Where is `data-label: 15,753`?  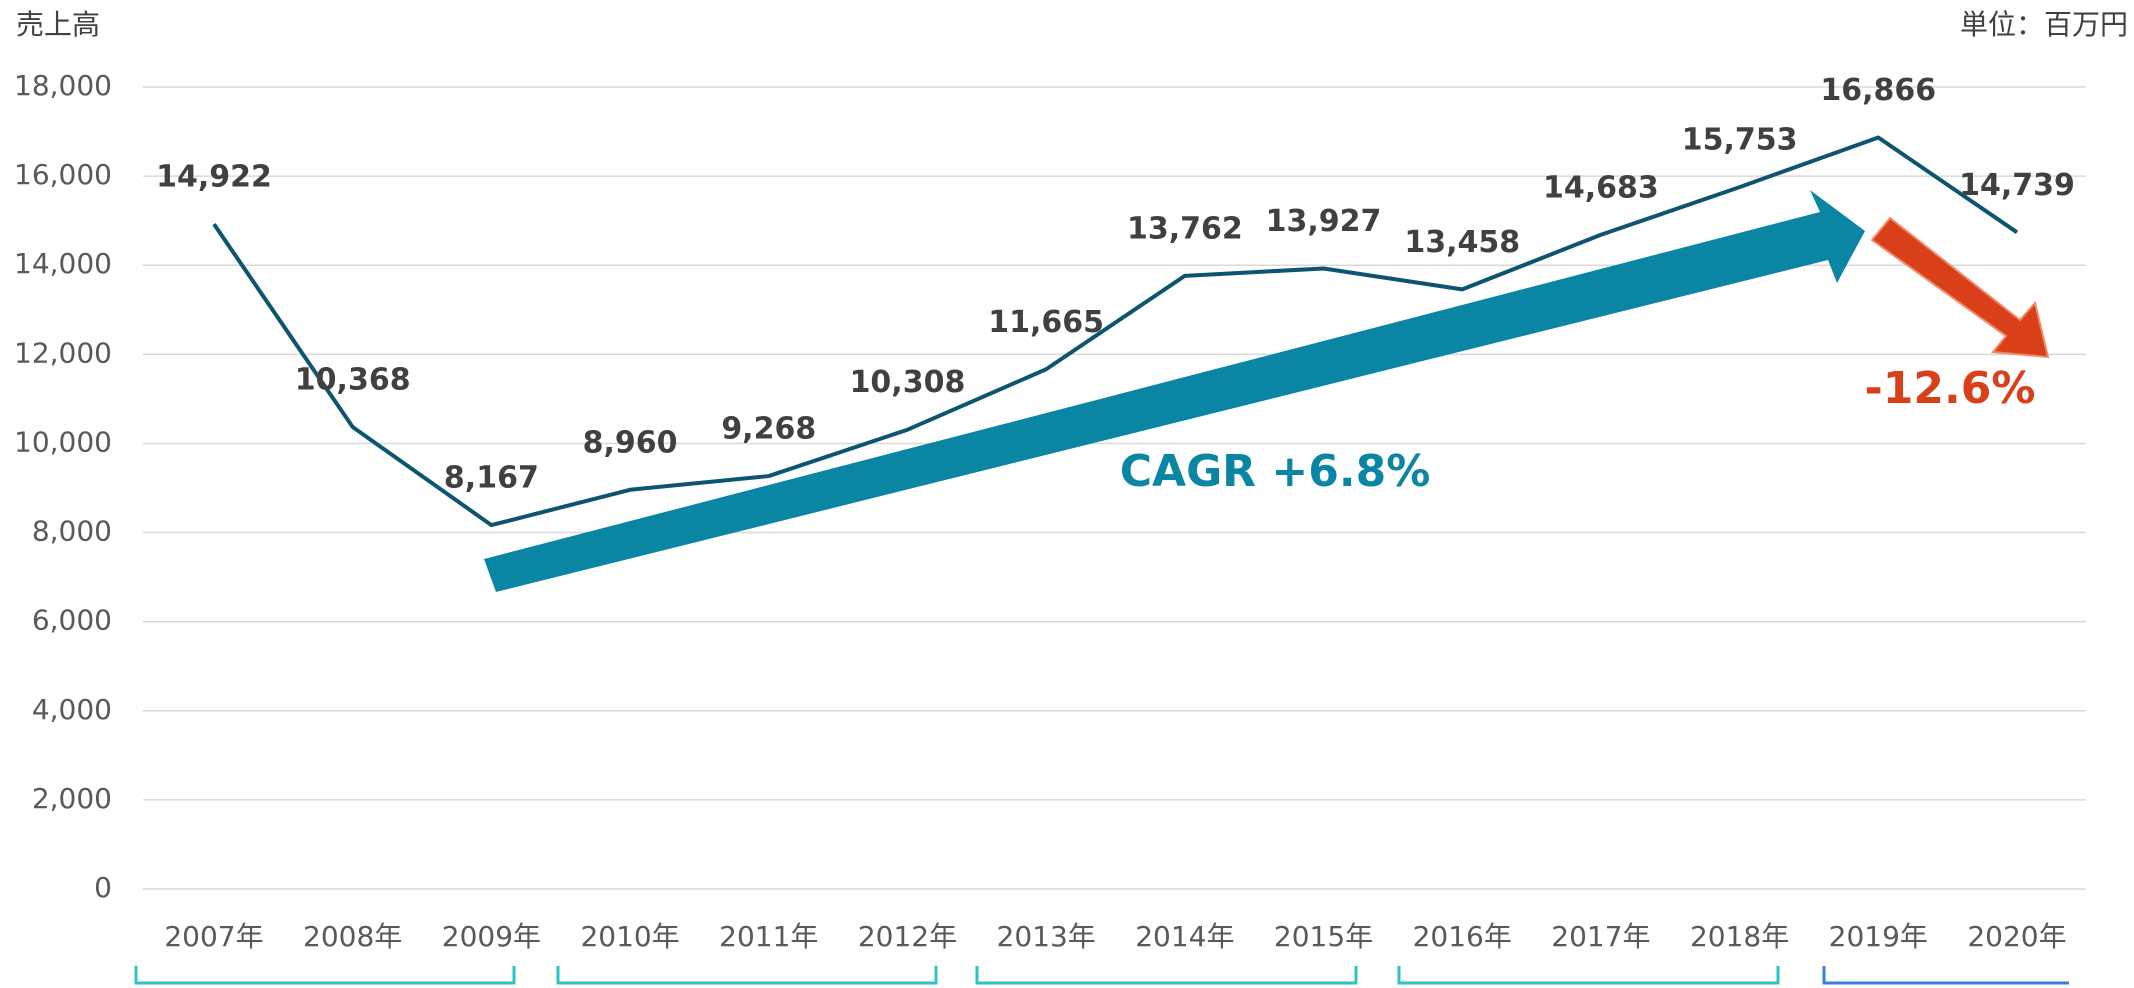 data-label: 15,753 is located at coordinates (1740, 140).